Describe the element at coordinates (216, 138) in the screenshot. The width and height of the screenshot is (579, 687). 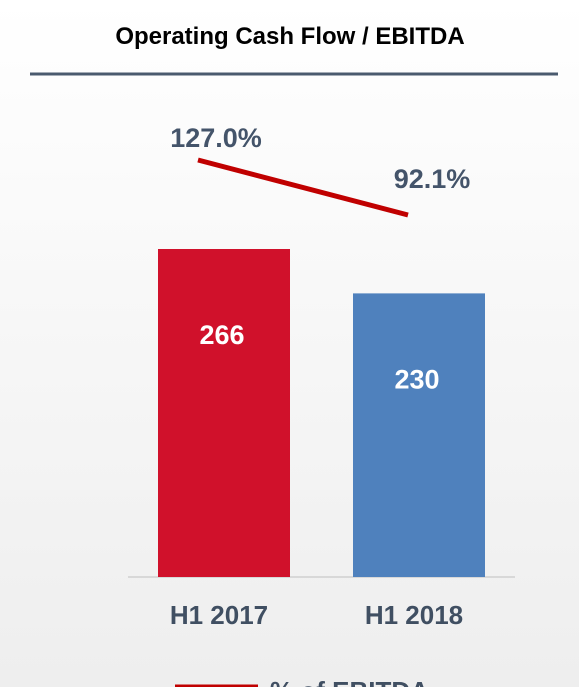
I see `line-label: 127.0%` at that location.